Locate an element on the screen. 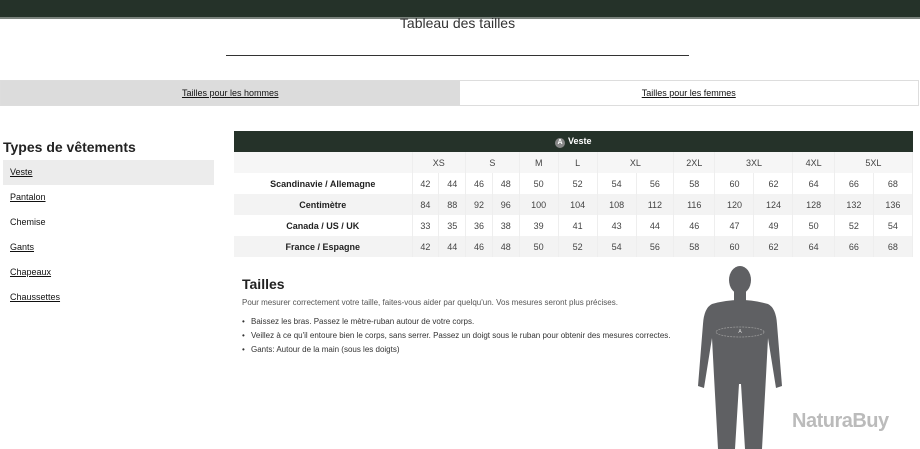 This screenshot has height=449, width=920. table-cell: 132 is located at coordinates (854, 204).